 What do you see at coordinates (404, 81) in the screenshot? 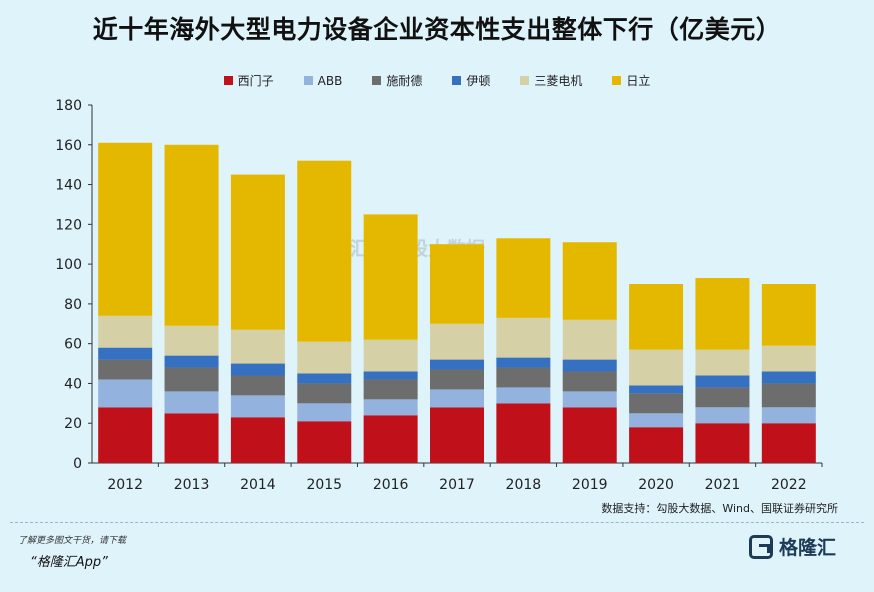
I see `legend-label: 施耐德` at bounding box center [404, 81].